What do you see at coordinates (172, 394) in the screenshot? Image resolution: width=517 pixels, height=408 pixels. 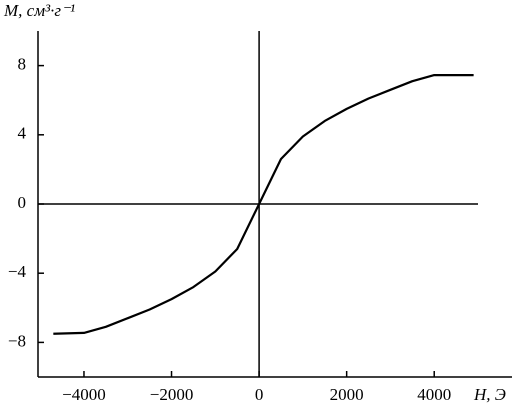 I see `x-tick-label: −2000` at bounding box center [172, 394].